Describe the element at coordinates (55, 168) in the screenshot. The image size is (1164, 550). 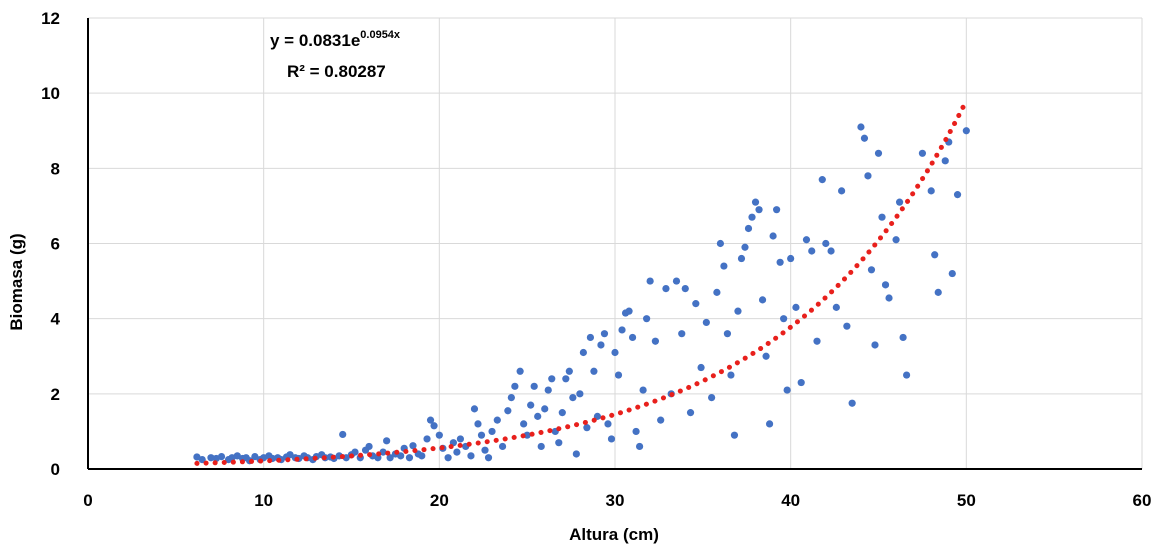
I see `y-tick-label: 8` at that location.